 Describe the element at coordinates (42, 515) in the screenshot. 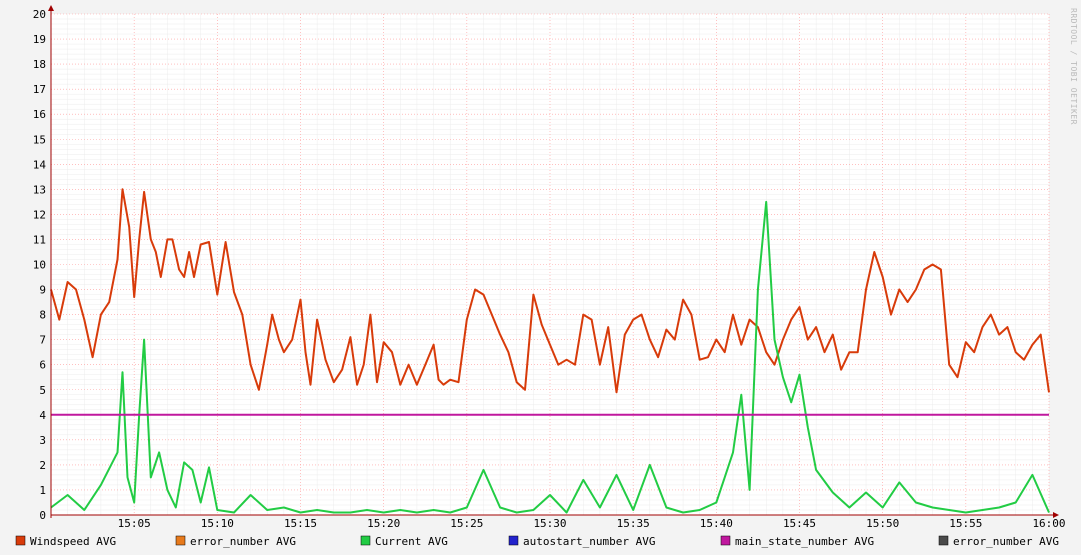

I see `y-tick-label: 0` at that location.